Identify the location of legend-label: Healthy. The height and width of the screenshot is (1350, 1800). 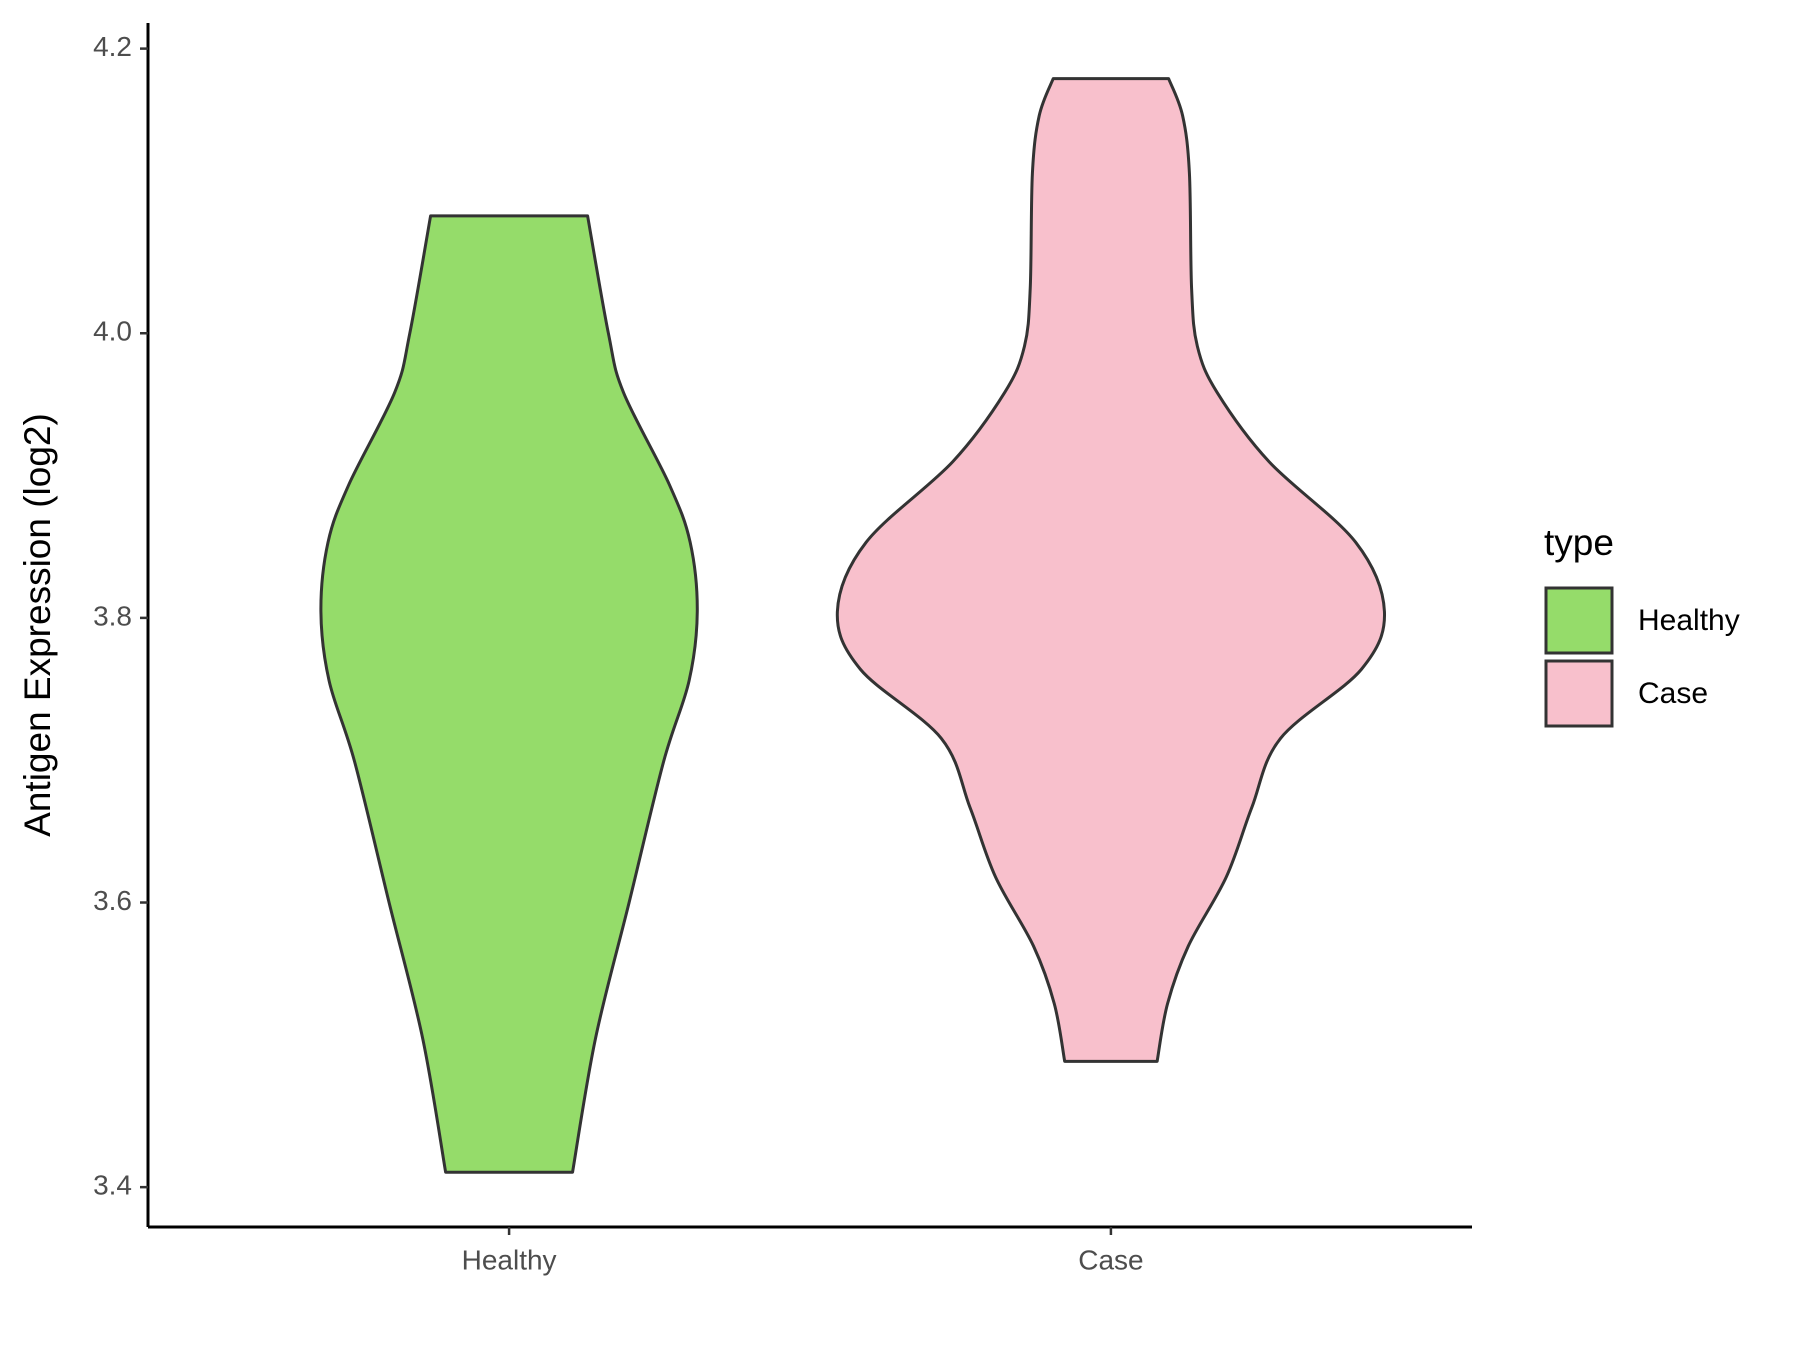
(1689, 620).